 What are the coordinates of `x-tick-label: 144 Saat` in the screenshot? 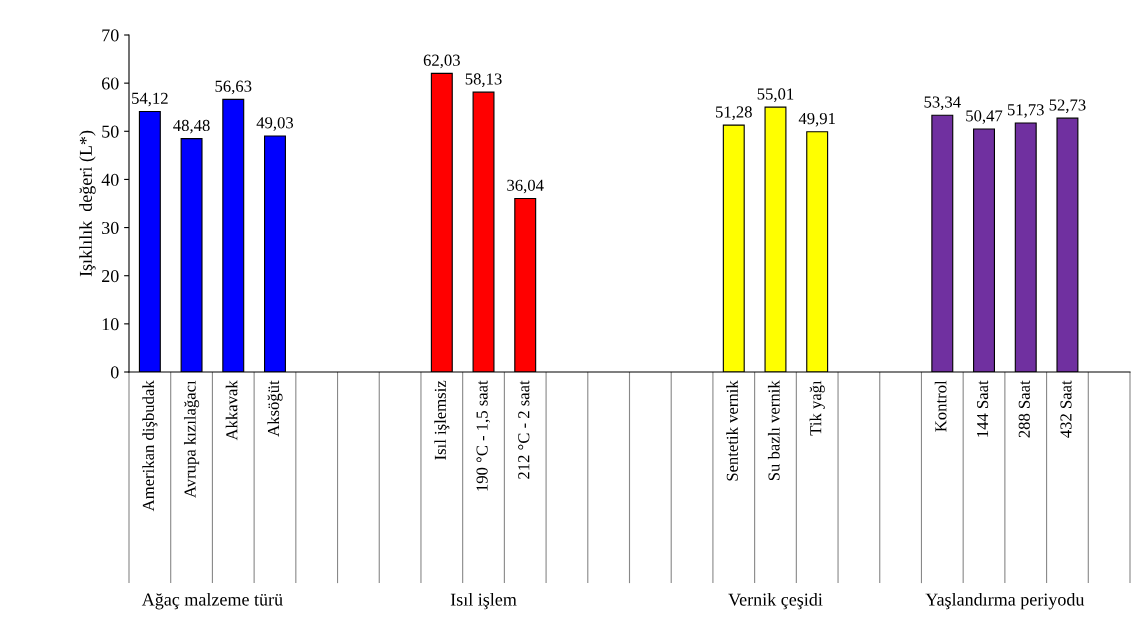 It's located at (982, 408).